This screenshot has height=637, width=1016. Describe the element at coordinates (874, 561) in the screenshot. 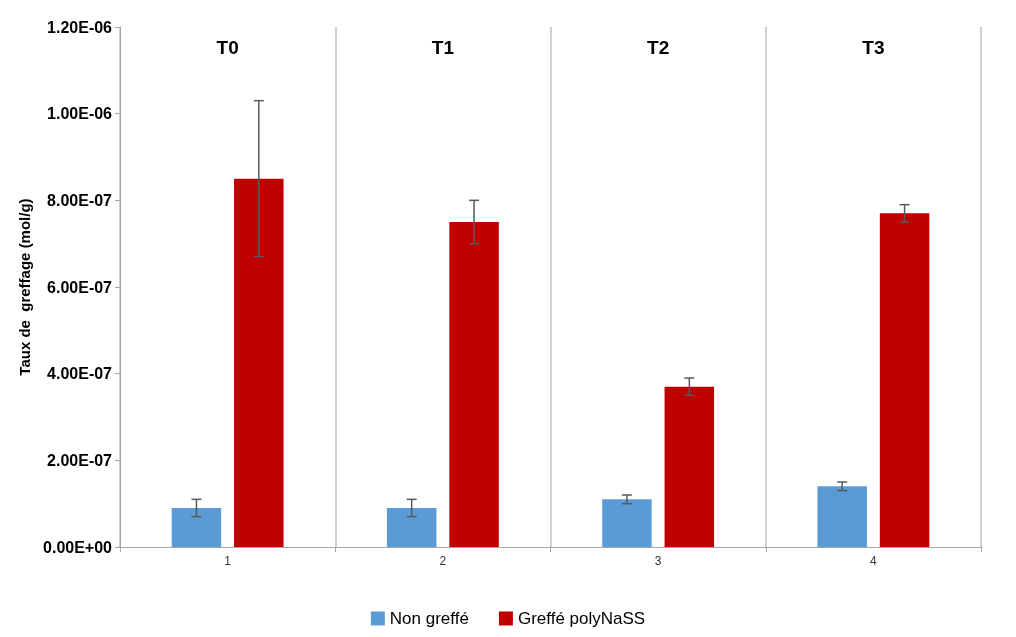

I see `x-tick-label: 4` at that location.